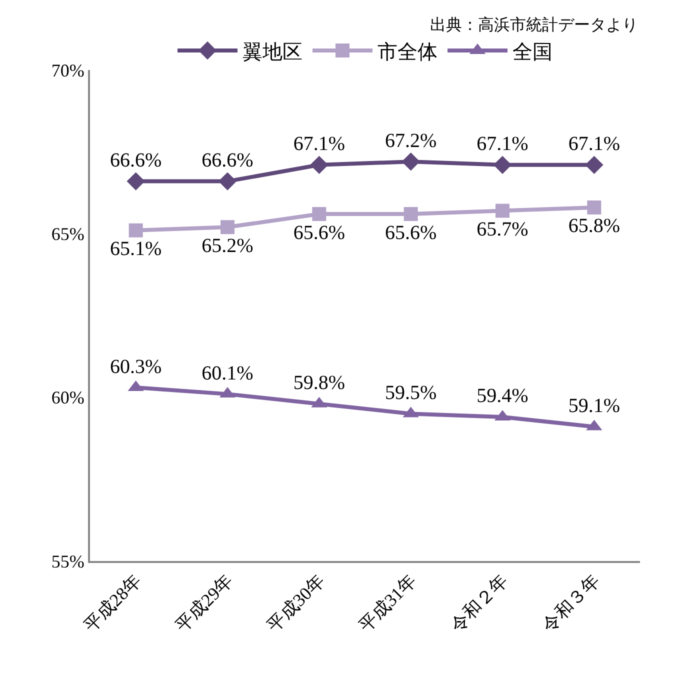 This screenshot has height=681, width=680. I want to click on legend-label: 翼地区, so click(272, 52).